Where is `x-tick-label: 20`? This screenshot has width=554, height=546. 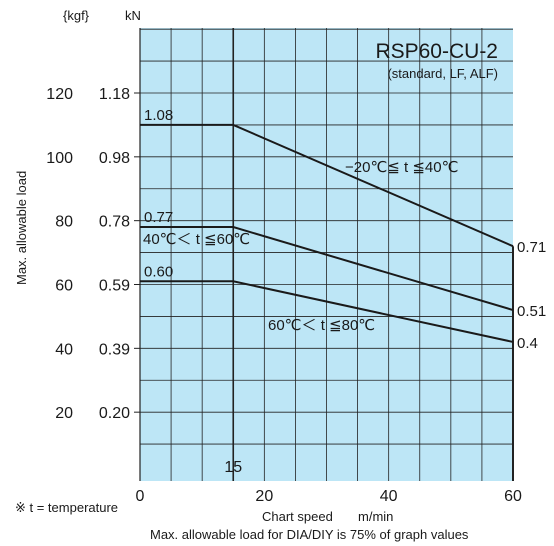
x-tick-label: 20 is located at coordinates (264, 496).